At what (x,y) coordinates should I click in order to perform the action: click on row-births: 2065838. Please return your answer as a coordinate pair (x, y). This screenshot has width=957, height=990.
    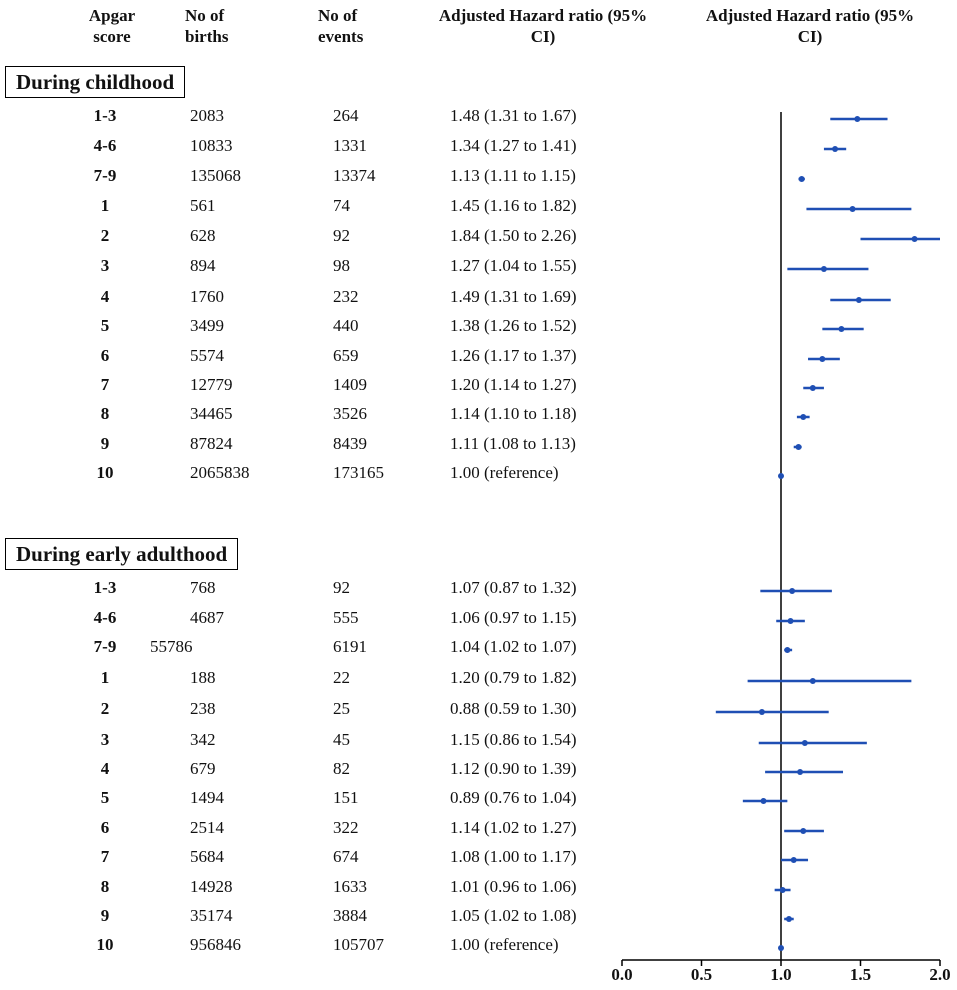
    Looking at the image, I should click on (220, 472).